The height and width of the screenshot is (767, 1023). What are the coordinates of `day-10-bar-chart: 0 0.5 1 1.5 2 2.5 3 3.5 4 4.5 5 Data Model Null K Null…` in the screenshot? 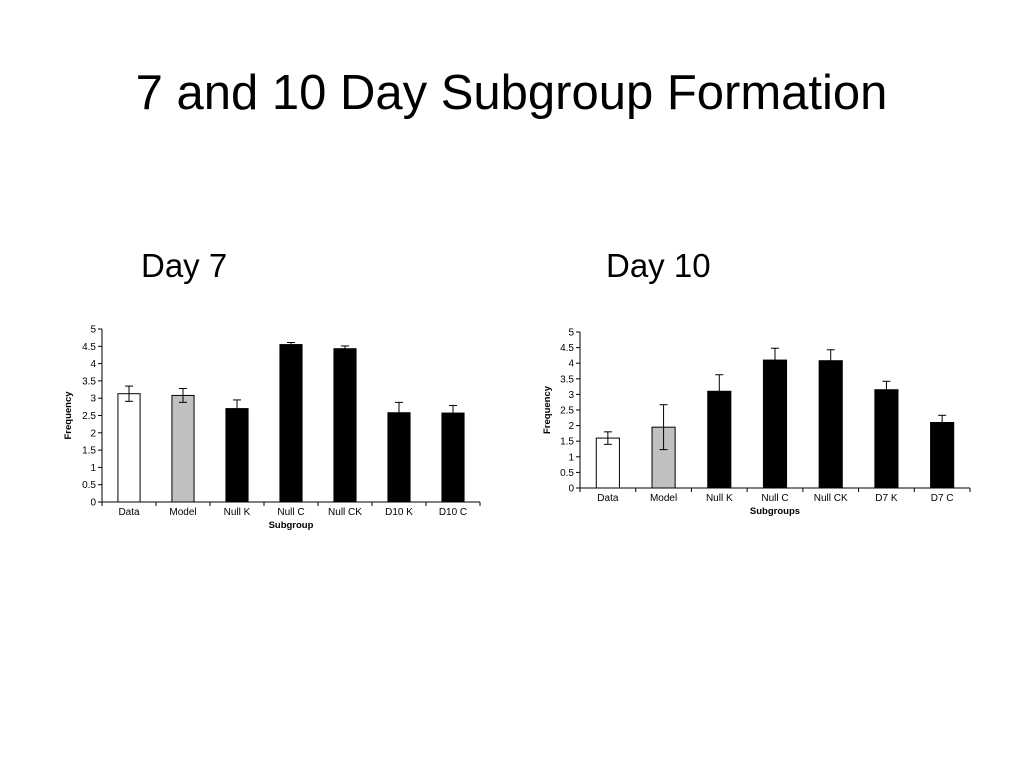 It's located at (756, 422).